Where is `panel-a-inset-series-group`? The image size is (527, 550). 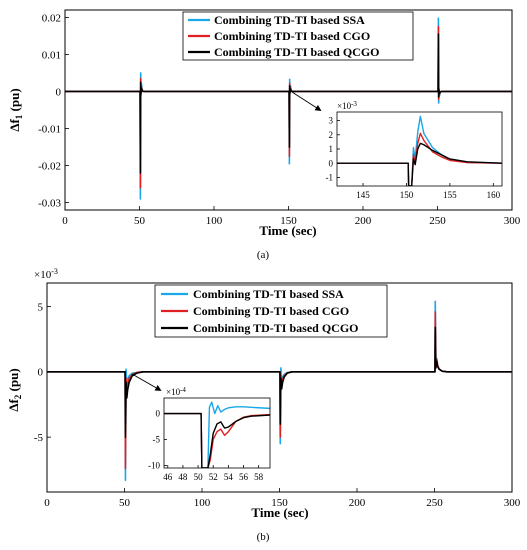 panel-a-inset-series-group is located at coordinates (419, 150).